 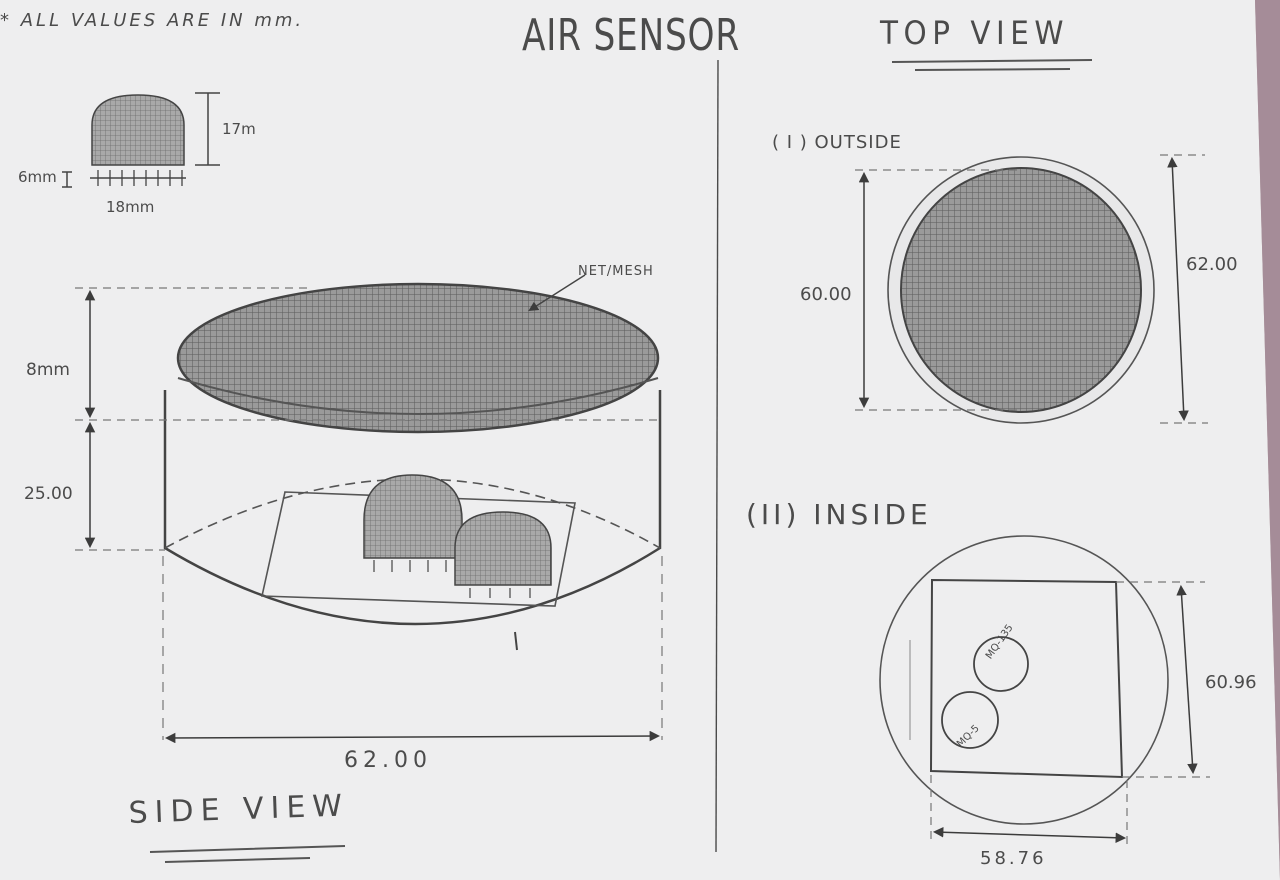 I want to click on side-view-underline, so click(x=247, y=854).